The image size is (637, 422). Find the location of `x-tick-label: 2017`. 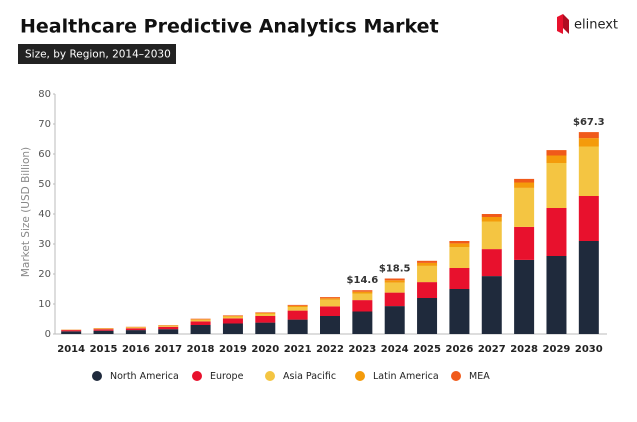

x-tick-label: 2017 is located at coordinates (168, 349).